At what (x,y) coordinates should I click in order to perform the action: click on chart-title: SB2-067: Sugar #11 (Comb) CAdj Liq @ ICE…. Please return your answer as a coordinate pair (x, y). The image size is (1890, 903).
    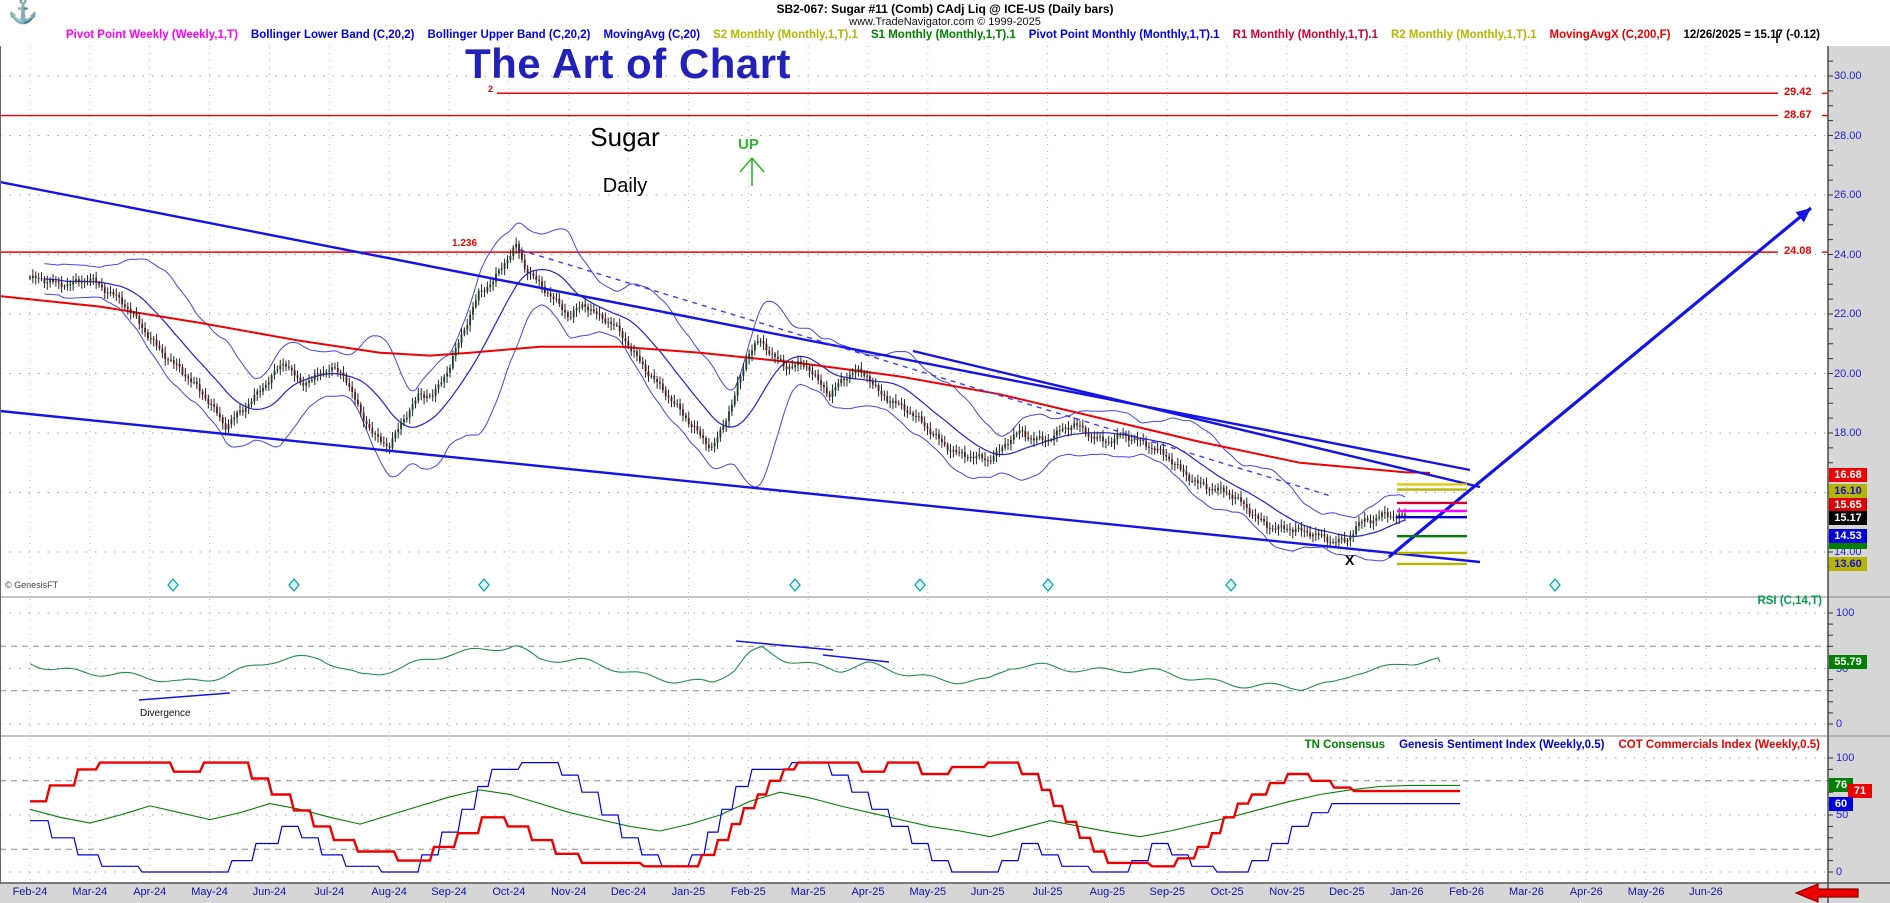
    Looking at the image, I should click on (945, 9).